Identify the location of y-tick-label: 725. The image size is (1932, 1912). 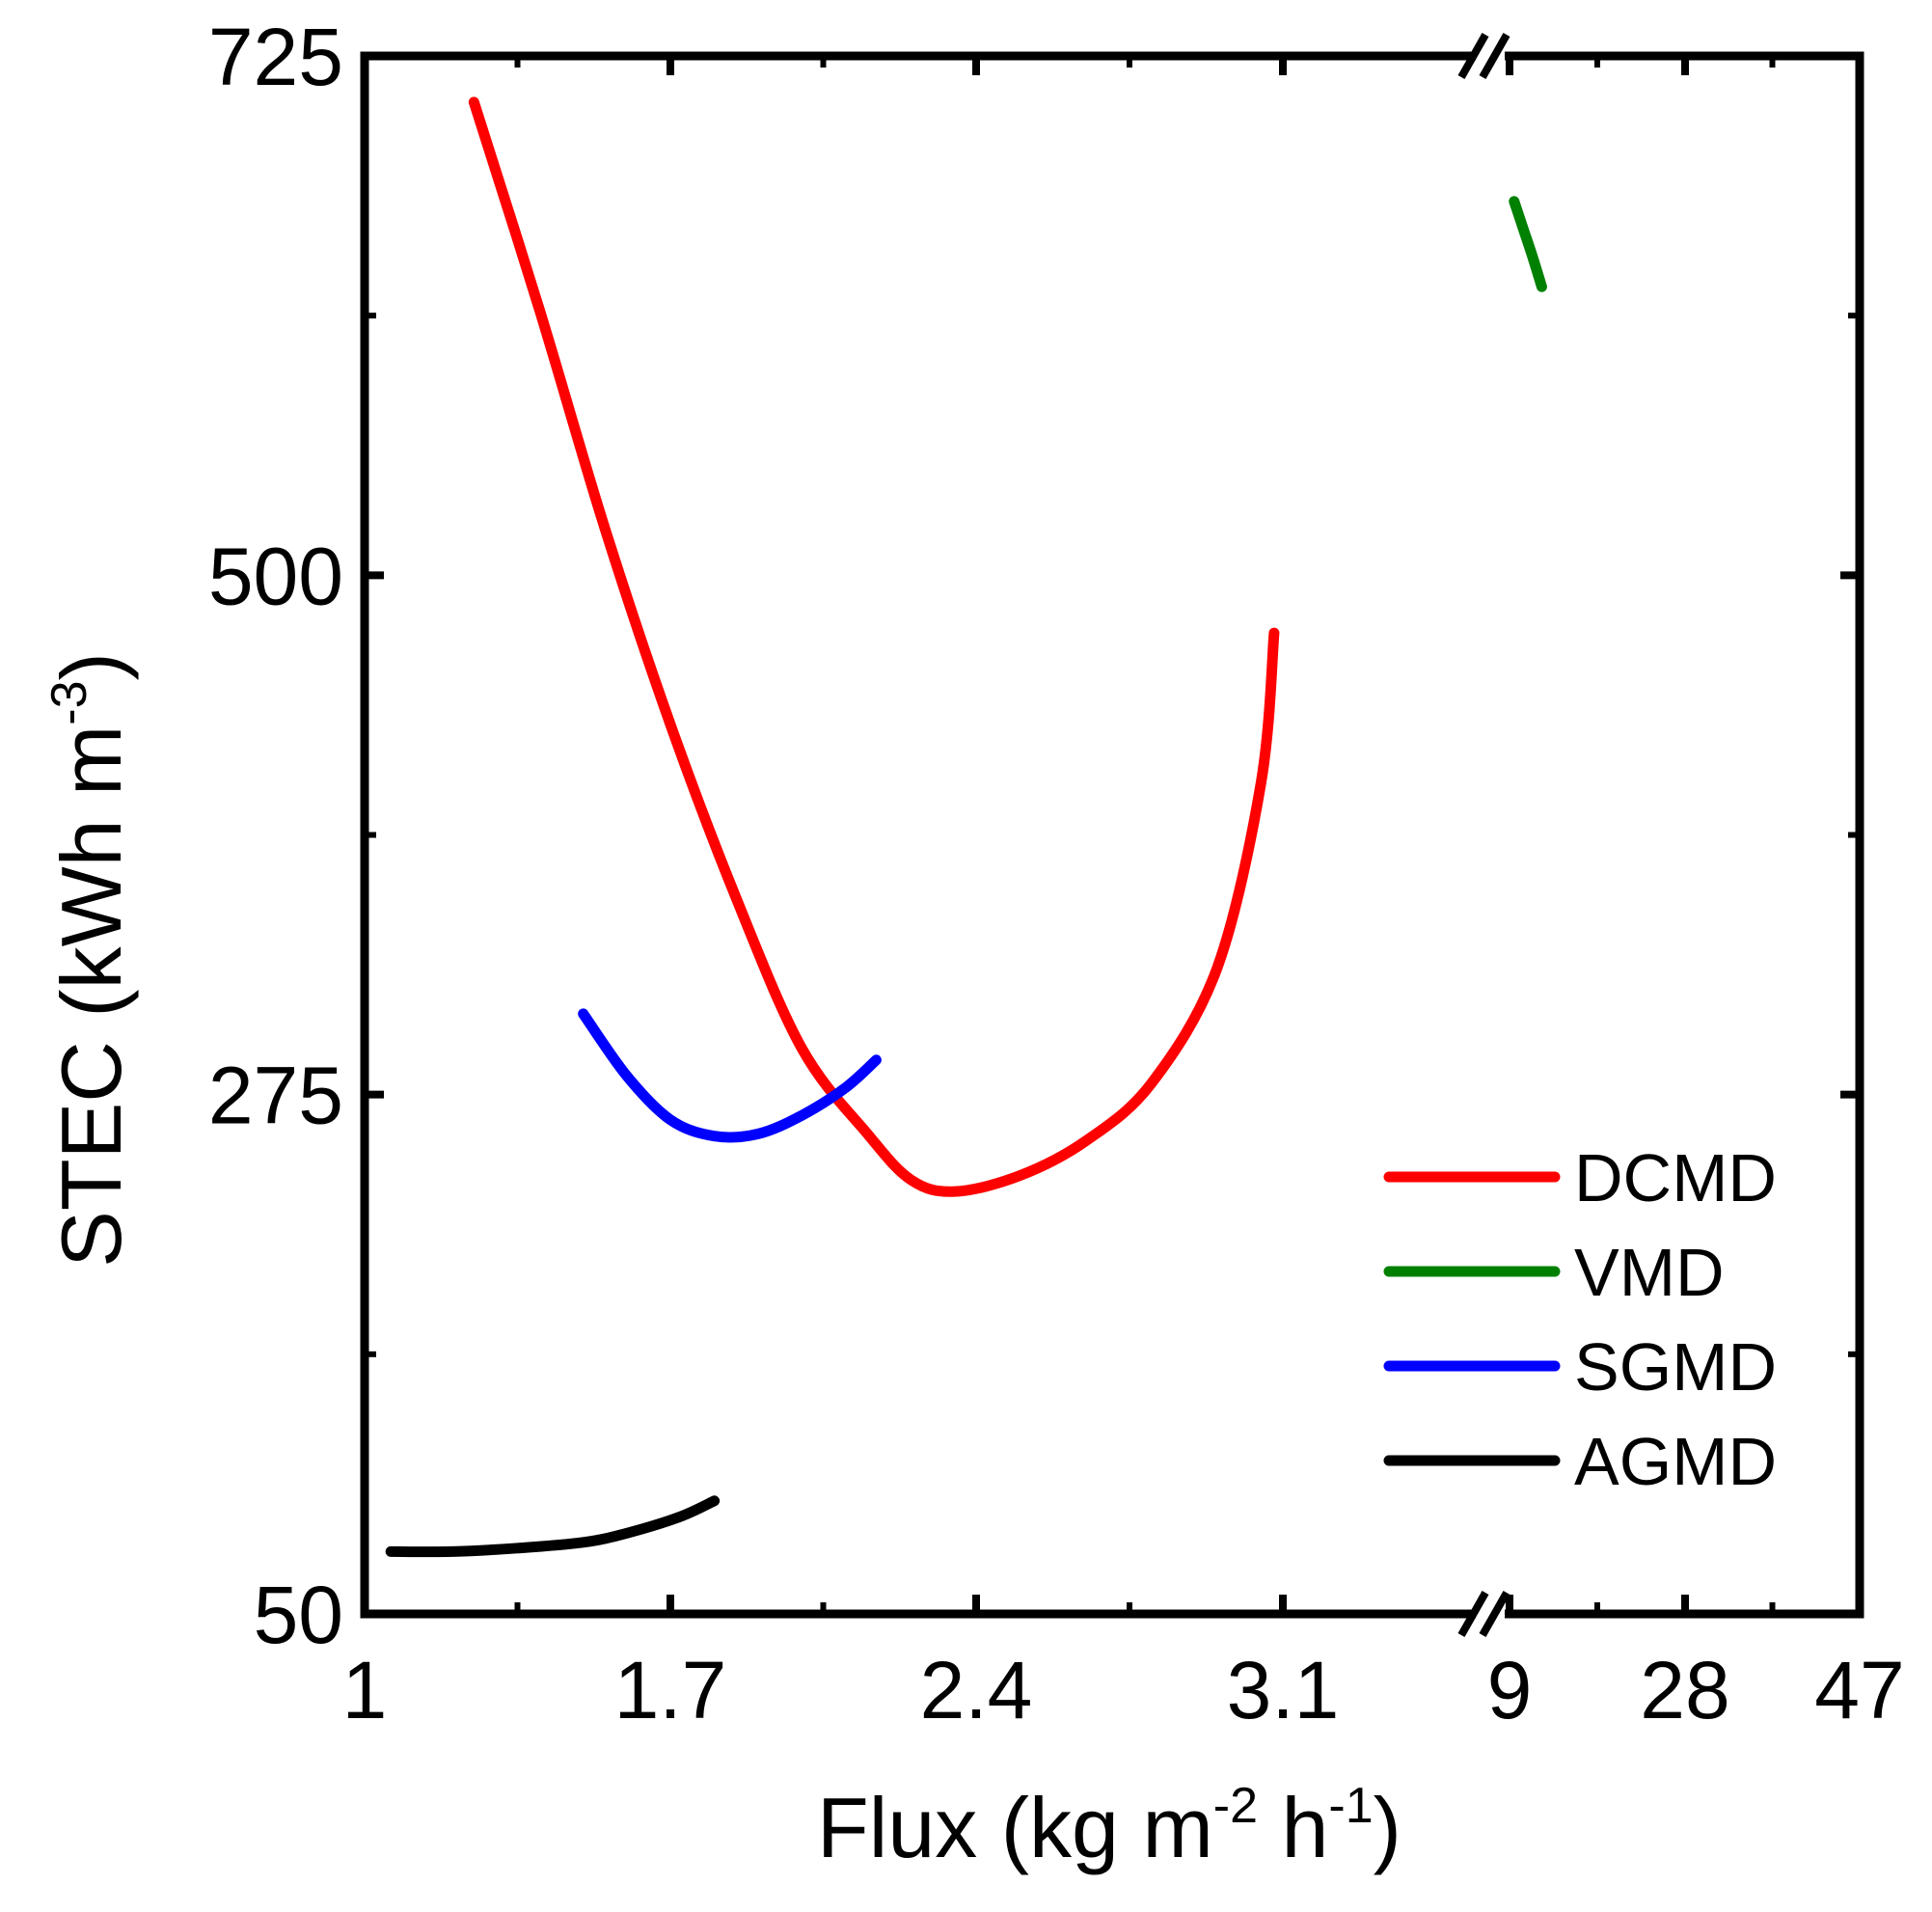
(275, 57).